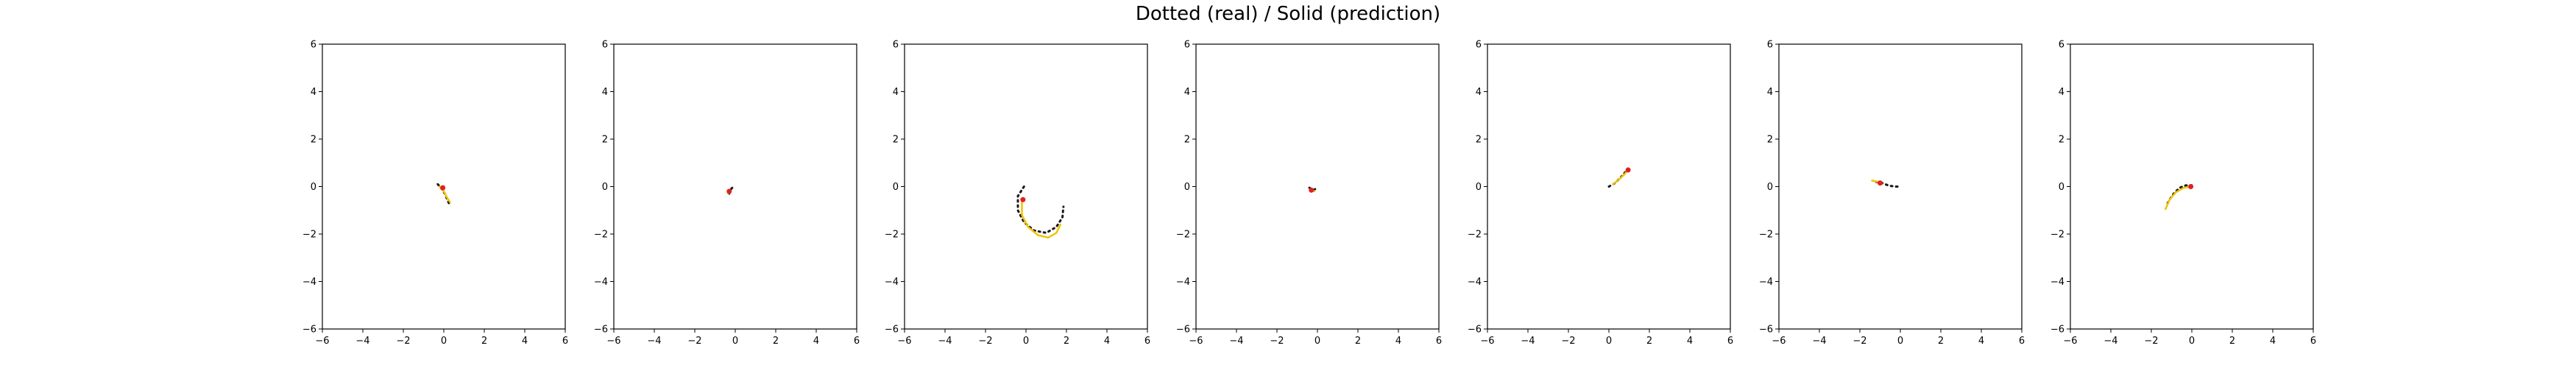 The height and width of the screenshot is (368, 2576). I want to click on panel-3: −6 −4 −2 0 2 4 6 −6 −4 −2 0 2 4 6, so click(1017, 193).